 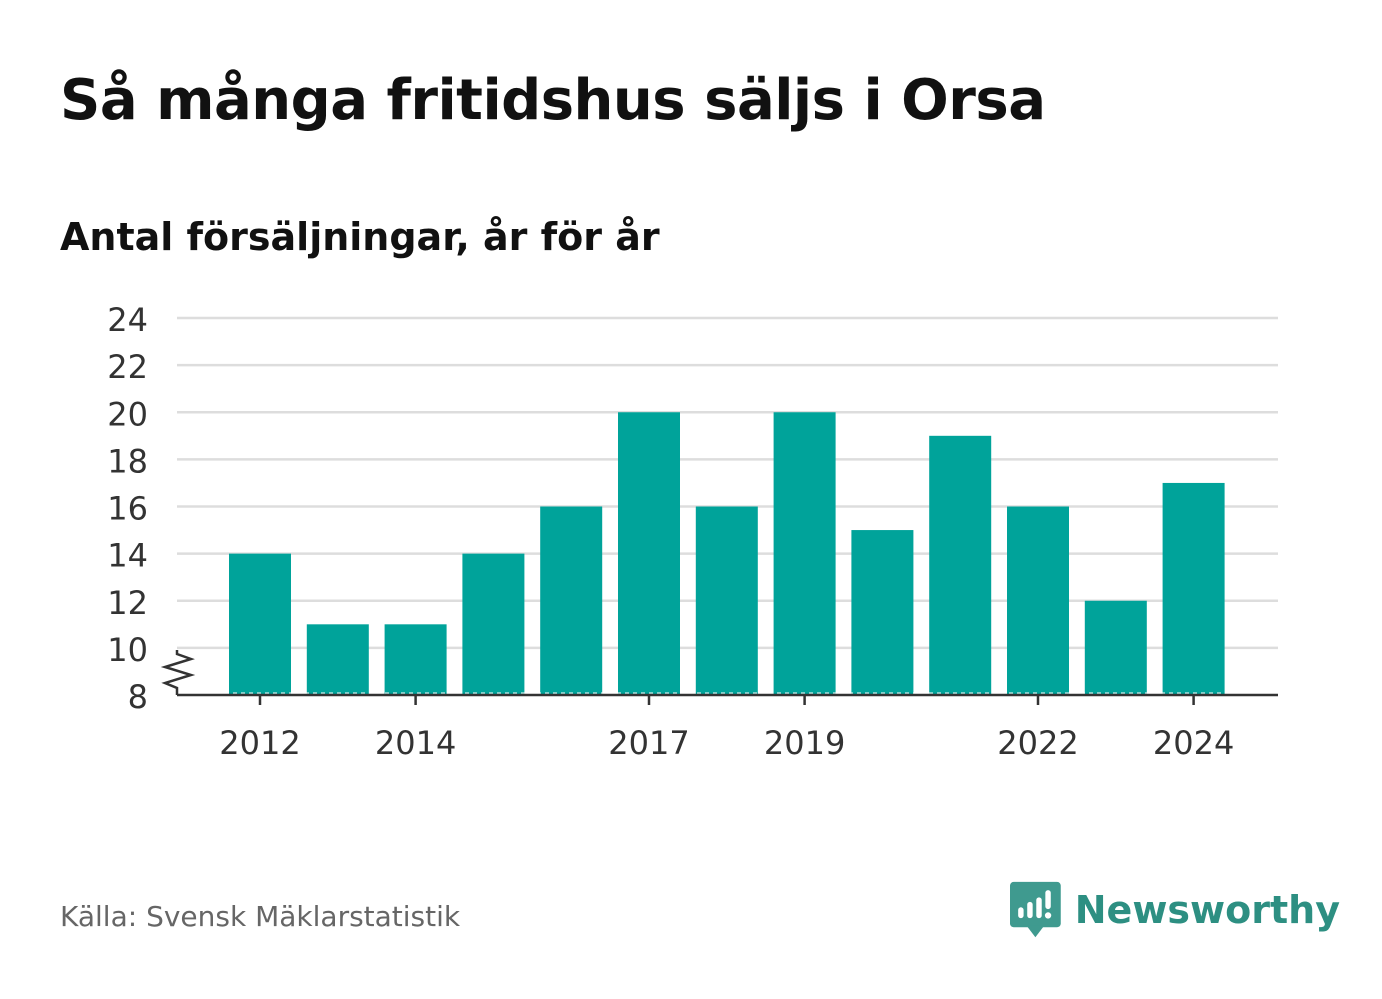 What do you see at coordinates (259, 743) in the screenshot?
I see `x-tick-label: 2012` at bounding box center [259, 743].